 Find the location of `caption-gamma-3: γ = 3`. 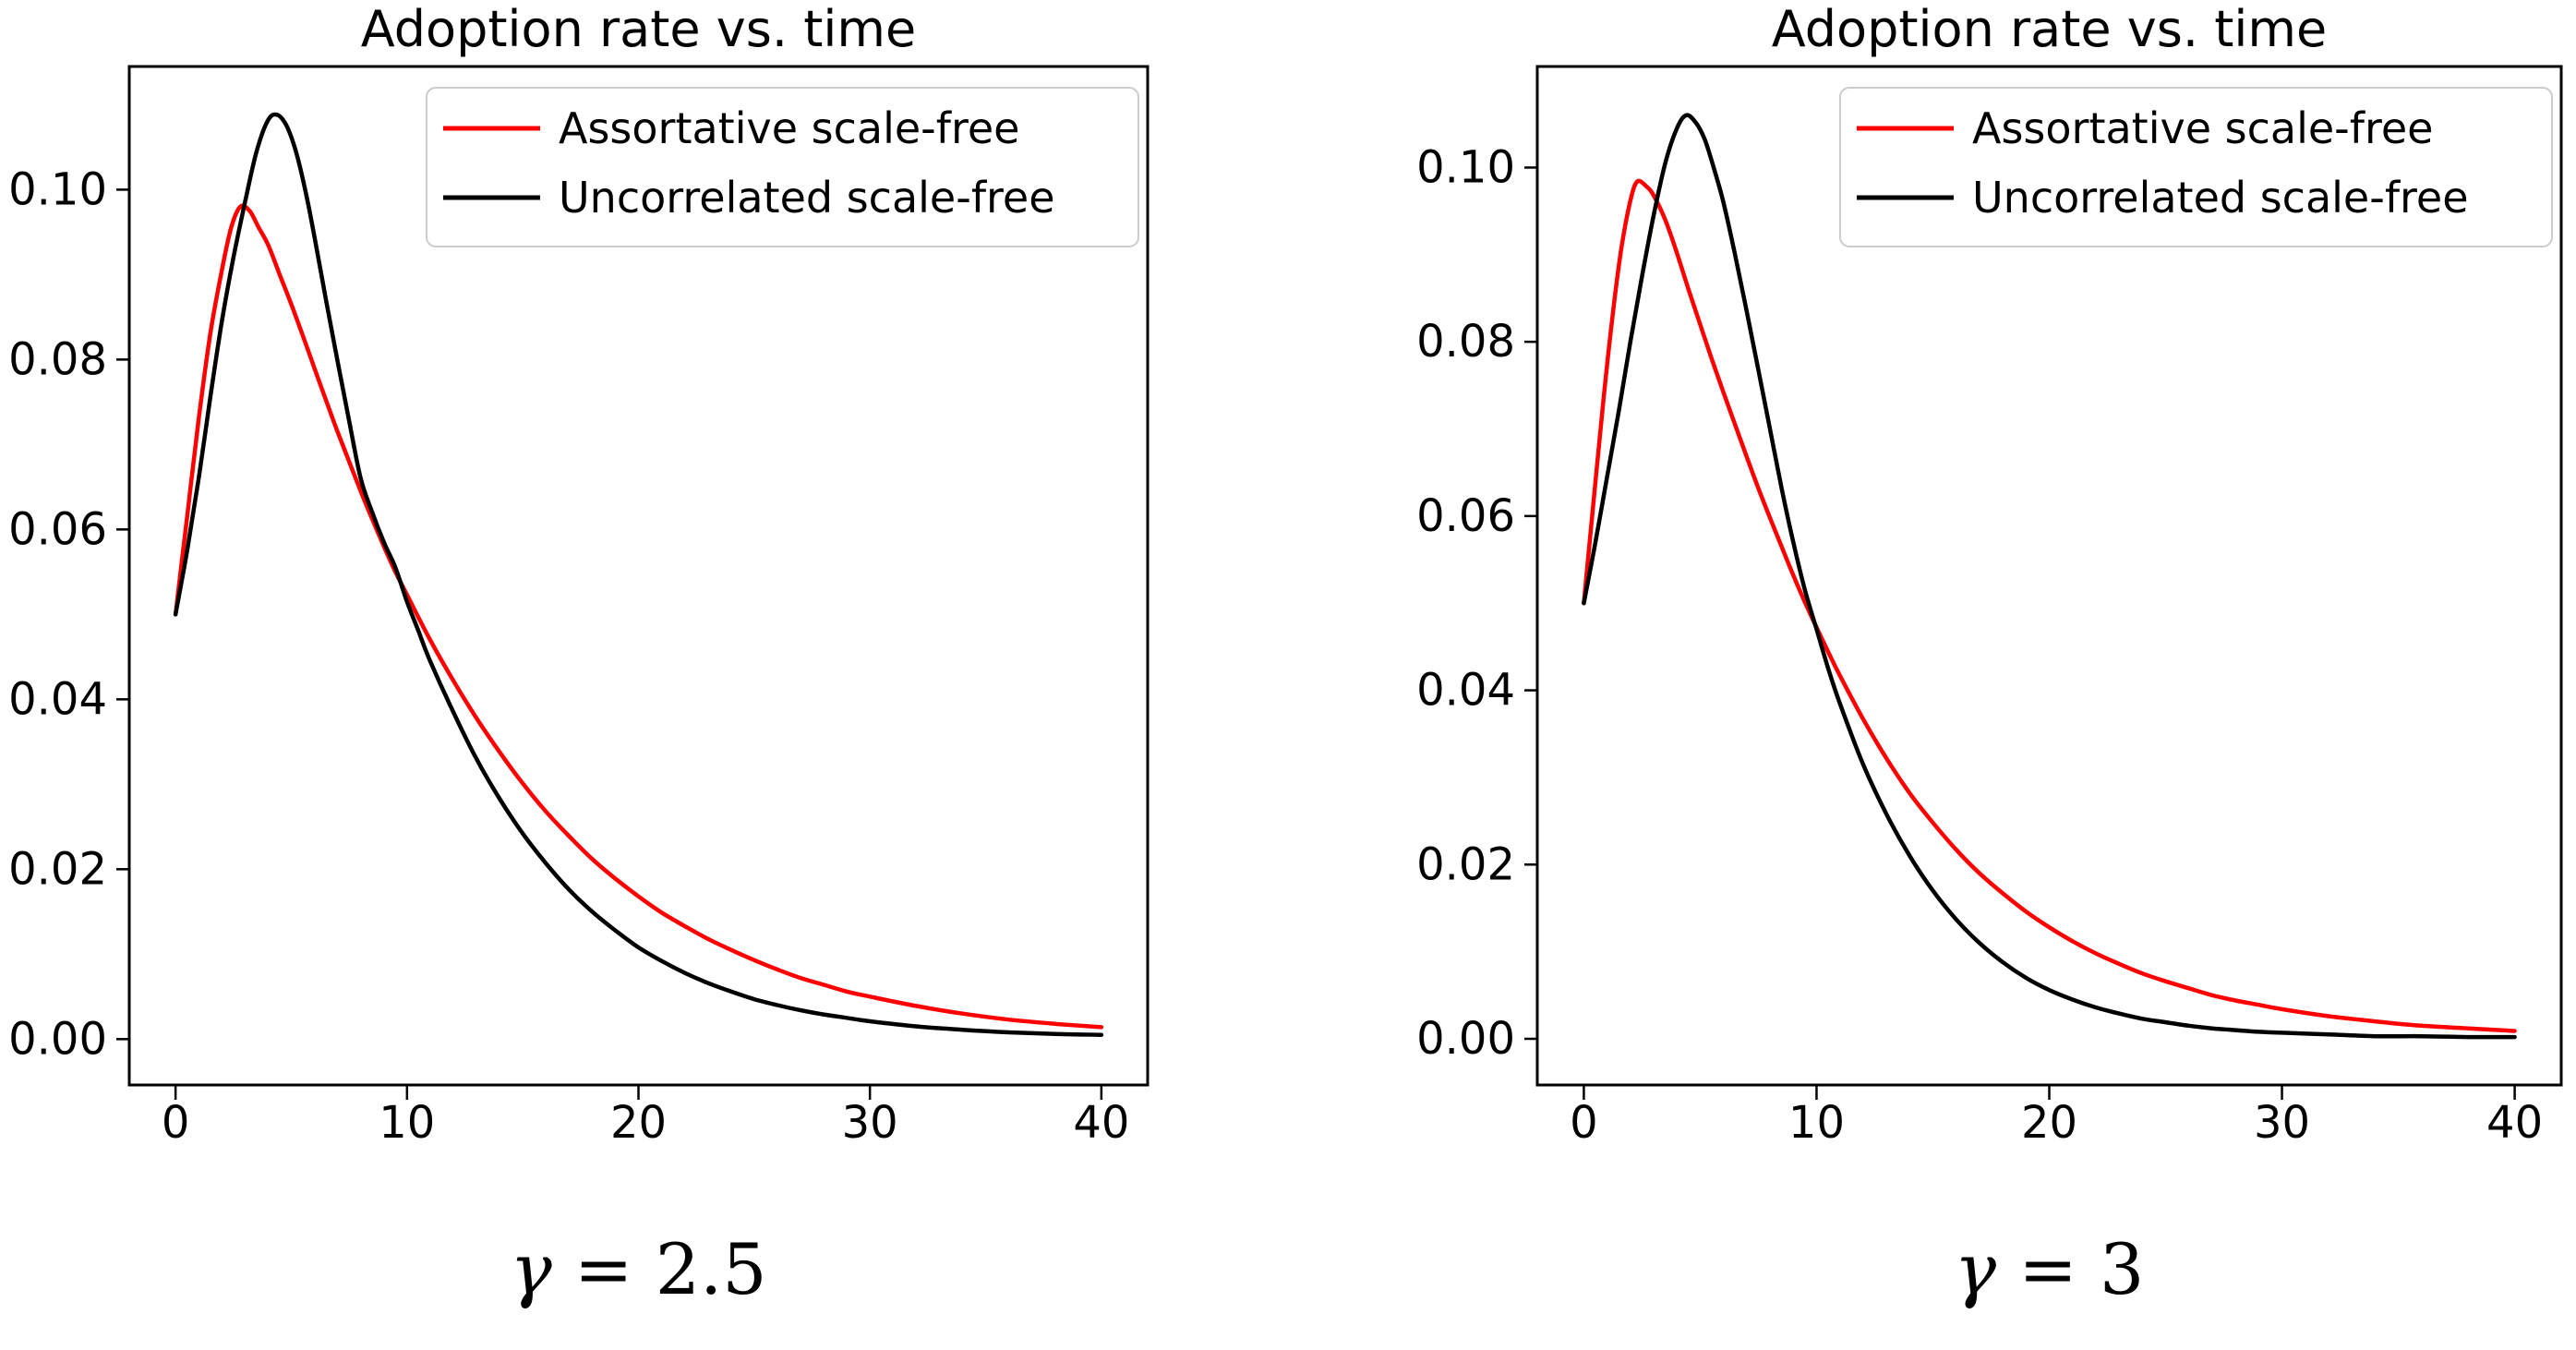

caption-gamma-3: γ = 3 is located at coordinates (2049, 1269).